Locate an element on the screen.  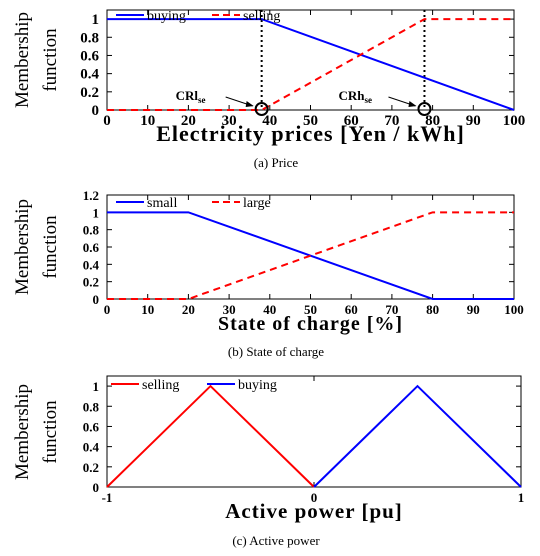
plot-frame is located at coordinates (310, 60).